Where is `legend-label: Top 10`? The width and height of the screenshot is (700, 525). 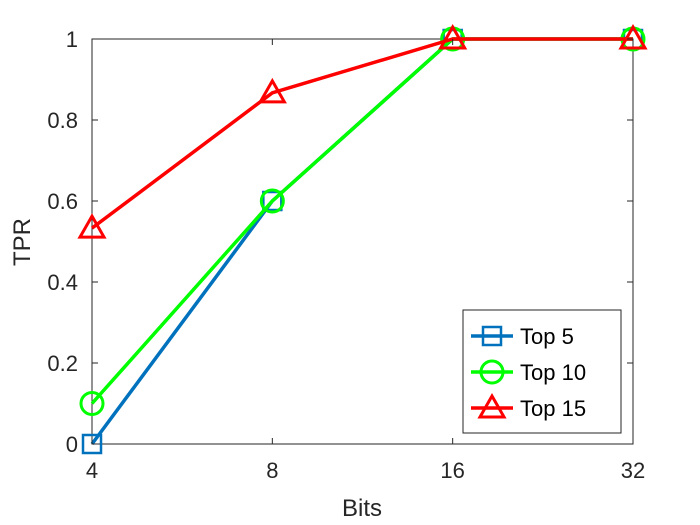 legend-label: Top 10 is located at coordinates (553, 372).